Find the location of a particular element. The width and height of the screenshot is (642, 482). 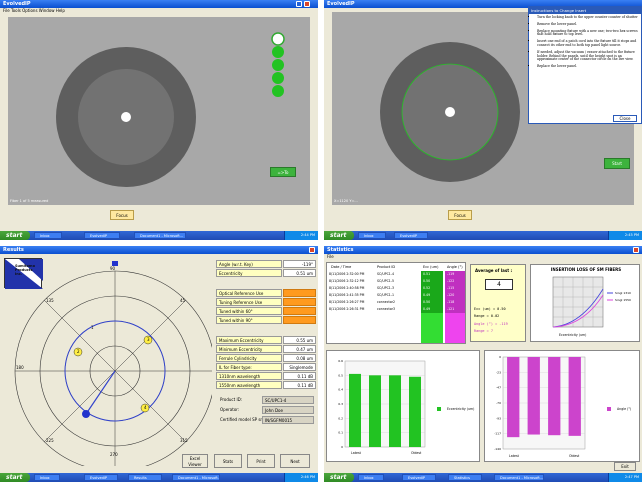

stats-line: Angle (°) = -119 is located at coordinates (491, 324).